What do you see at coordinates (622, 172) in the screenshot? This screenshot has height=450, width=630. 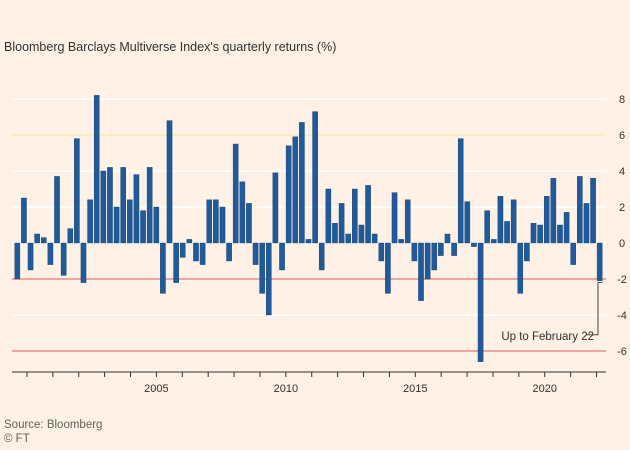 I see `y-tick-label: 4` at bounding box center [622, 172].